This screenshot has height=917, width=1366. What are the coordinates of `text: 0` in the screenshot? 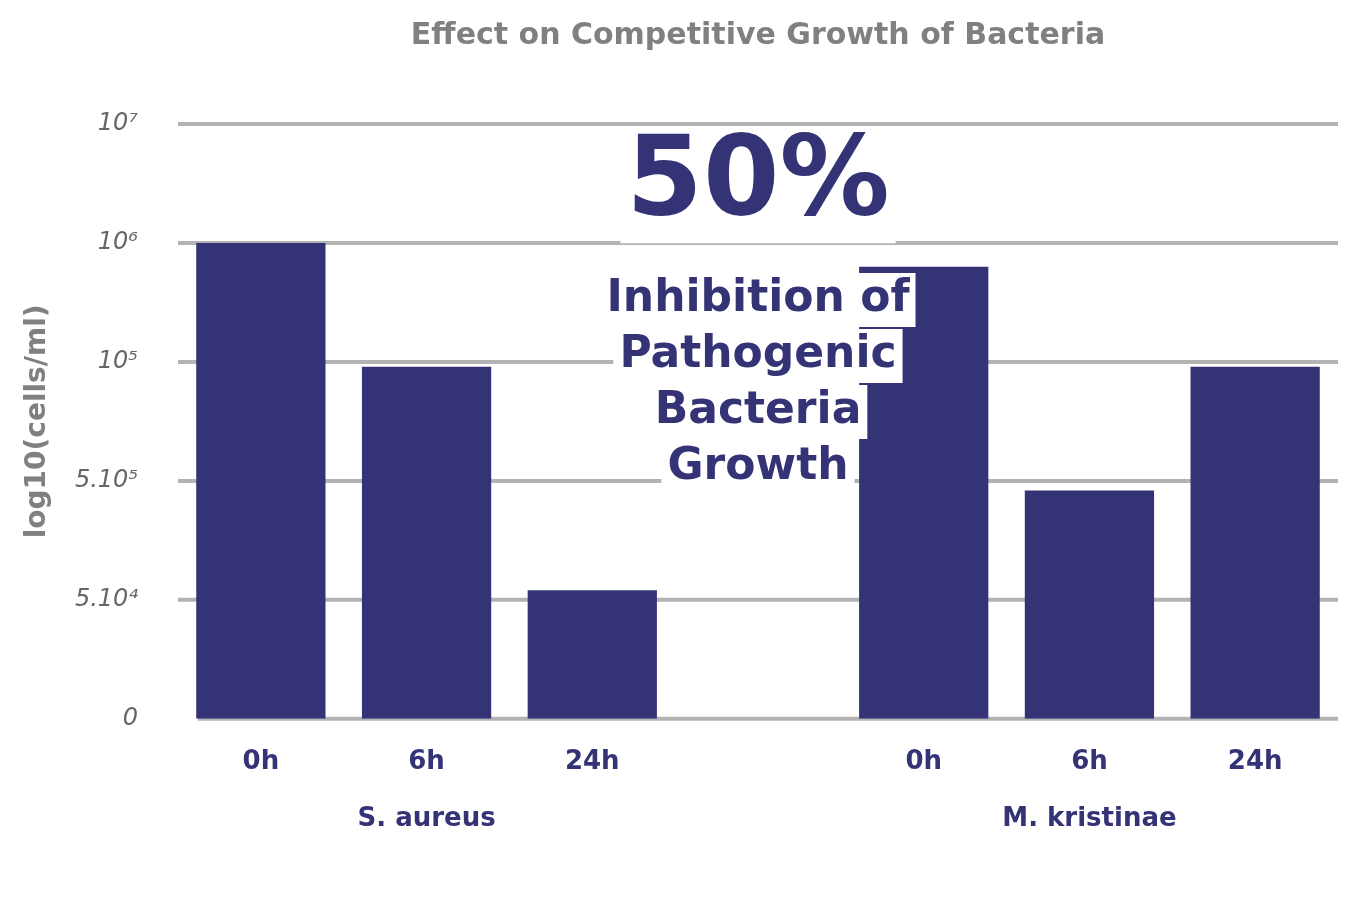 It's located at (130, 717).